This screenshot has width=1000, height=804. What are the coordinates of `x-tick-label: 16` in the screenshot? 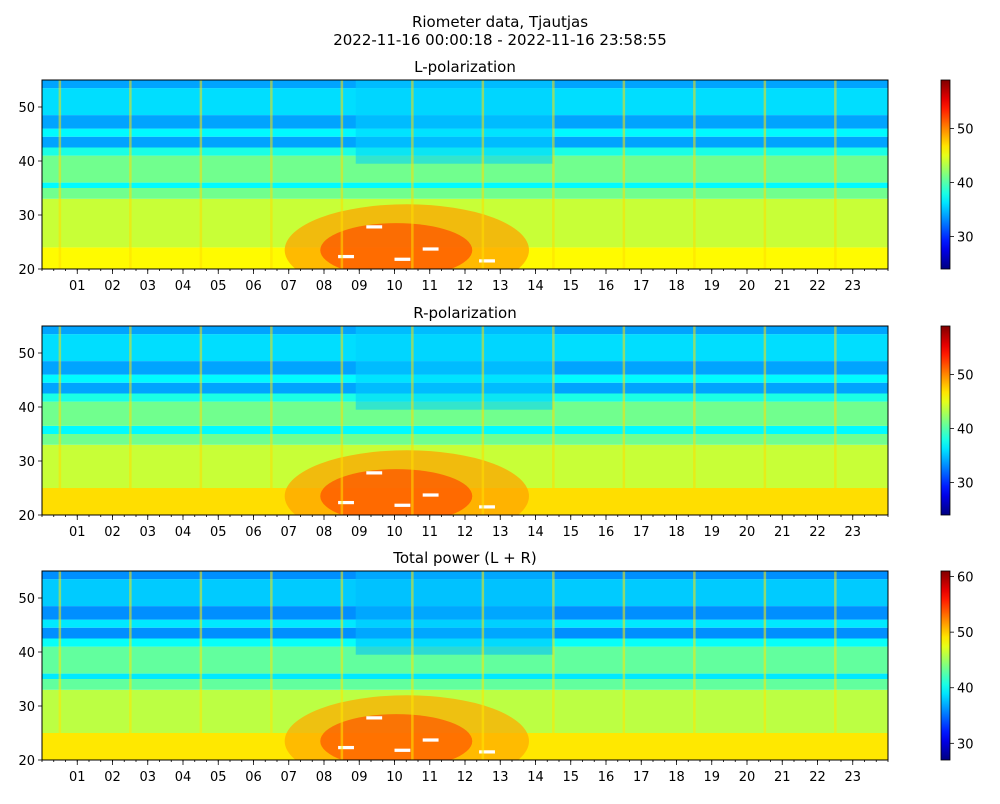 It's located at (606, 532).